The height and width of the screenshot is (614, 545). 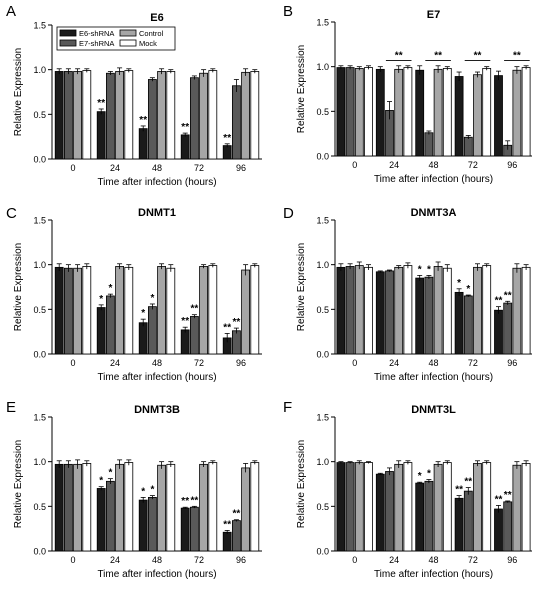 What do you see at coordinates (11, 407) in the screenshot?
I see `panel-letter: E` at bounding box center [11, 407].